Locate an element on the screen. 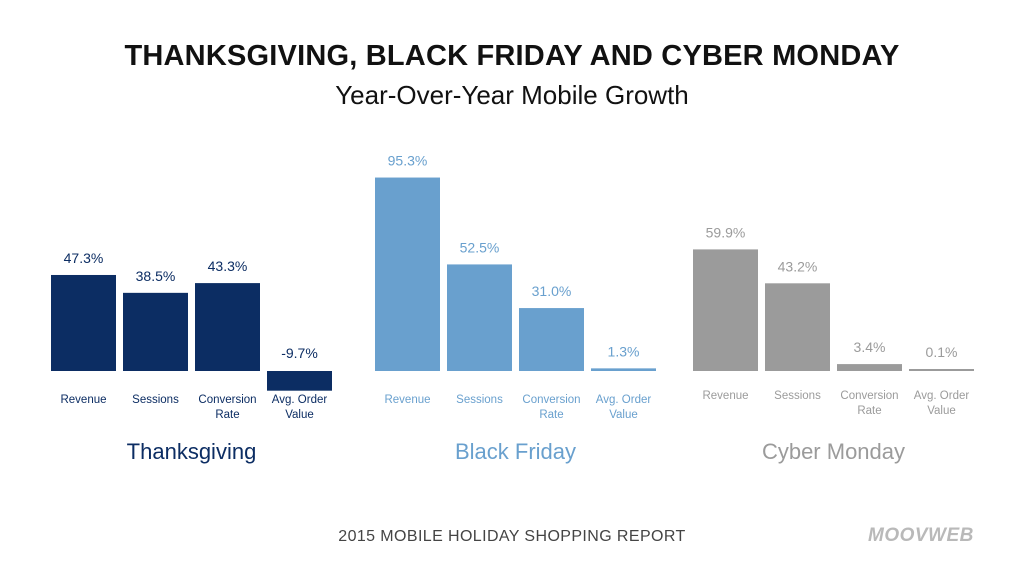 The image size is (1024, 577). cyber-monday-category-label-4: Avg. Order Value is located at coordinates (942, 403).